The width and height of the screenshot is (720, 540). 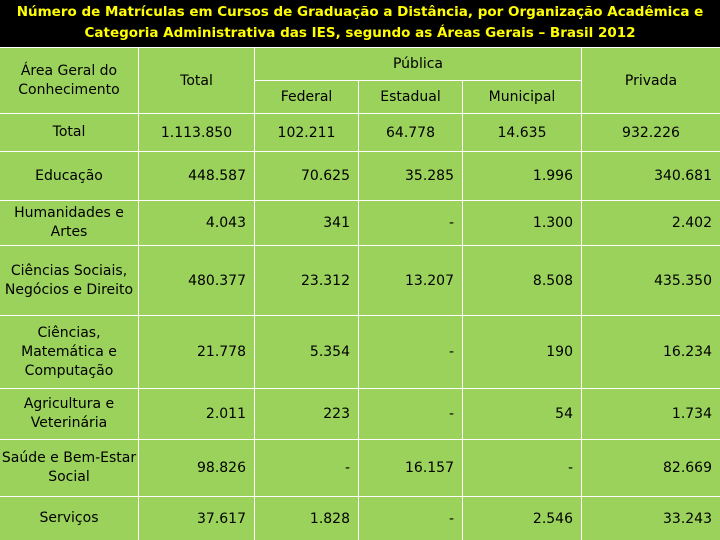 What do you see at coordinates (522, 518) in the screenshot?
I see `row-7-municipal-bg` at bounding box center [522, 518].